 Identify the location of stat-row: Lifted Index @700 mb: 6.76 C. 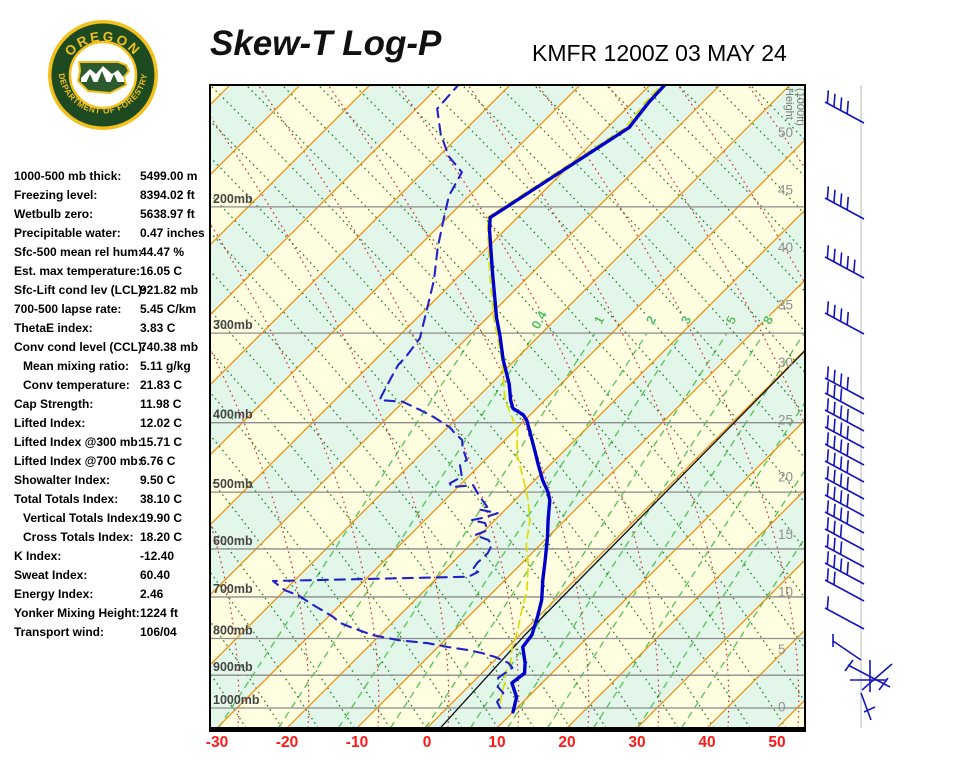
(112, 461).